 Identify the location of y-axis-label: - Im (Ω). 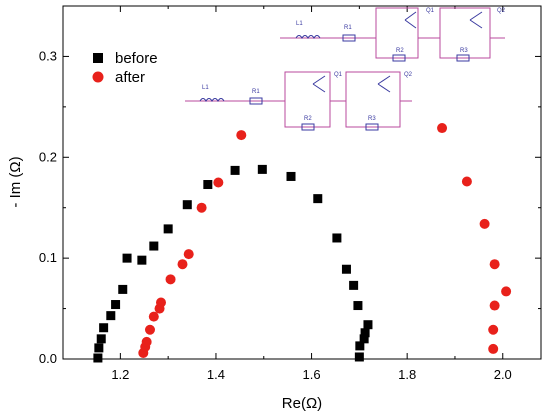
(15, 181).